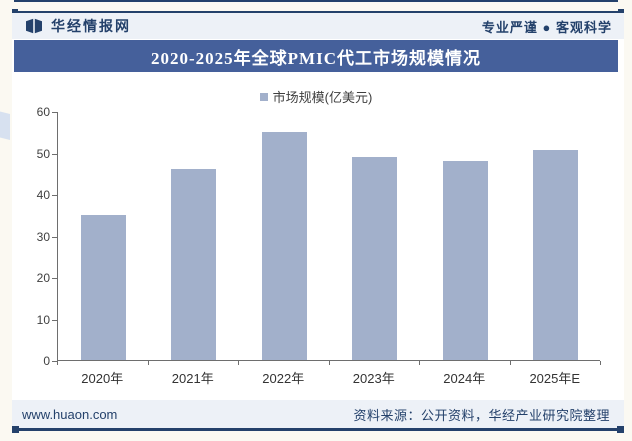  I want to click on header-slogan: 专业严谨 ● 客观科学, so click(546, 27).